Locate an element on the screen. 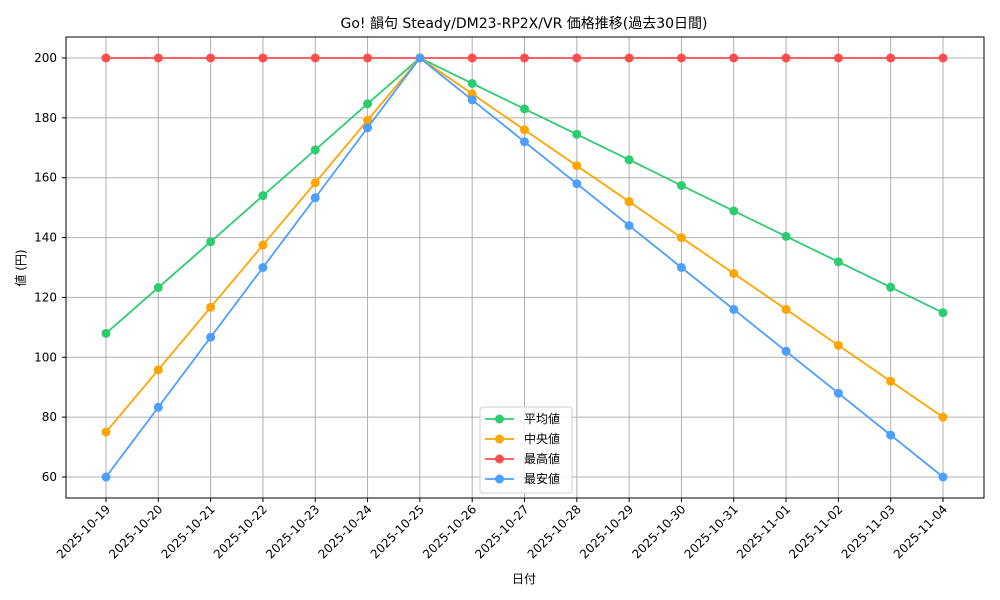  legend-item: 最高値 is located at coordinates (522, 458).